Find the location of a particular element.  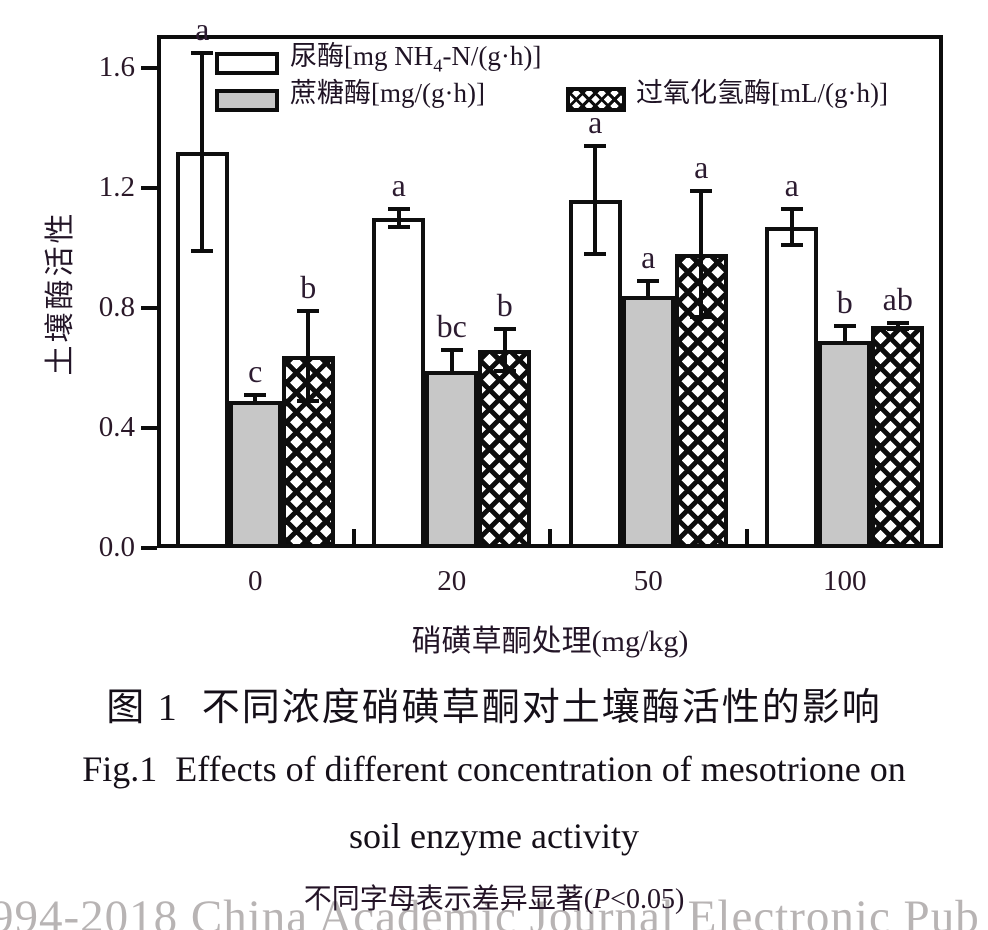

significance-letter: c is located at coordinates (255, 371).